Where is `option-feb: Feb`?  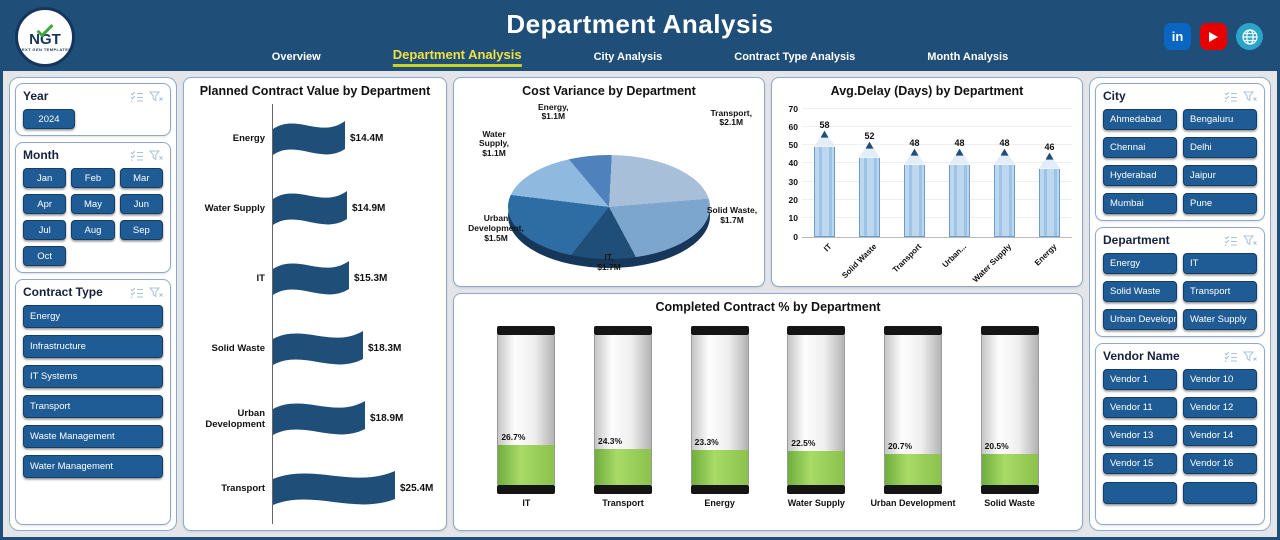
option-feb: Feb is located at coordinates (93, 178).